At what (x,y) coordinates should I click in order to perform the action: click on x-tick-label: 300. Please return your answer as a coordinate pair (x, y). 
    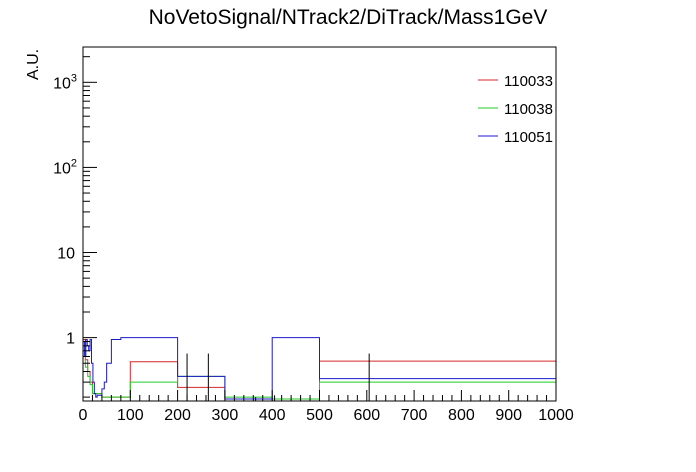
    Looking at the image, I should click on (225, 415).